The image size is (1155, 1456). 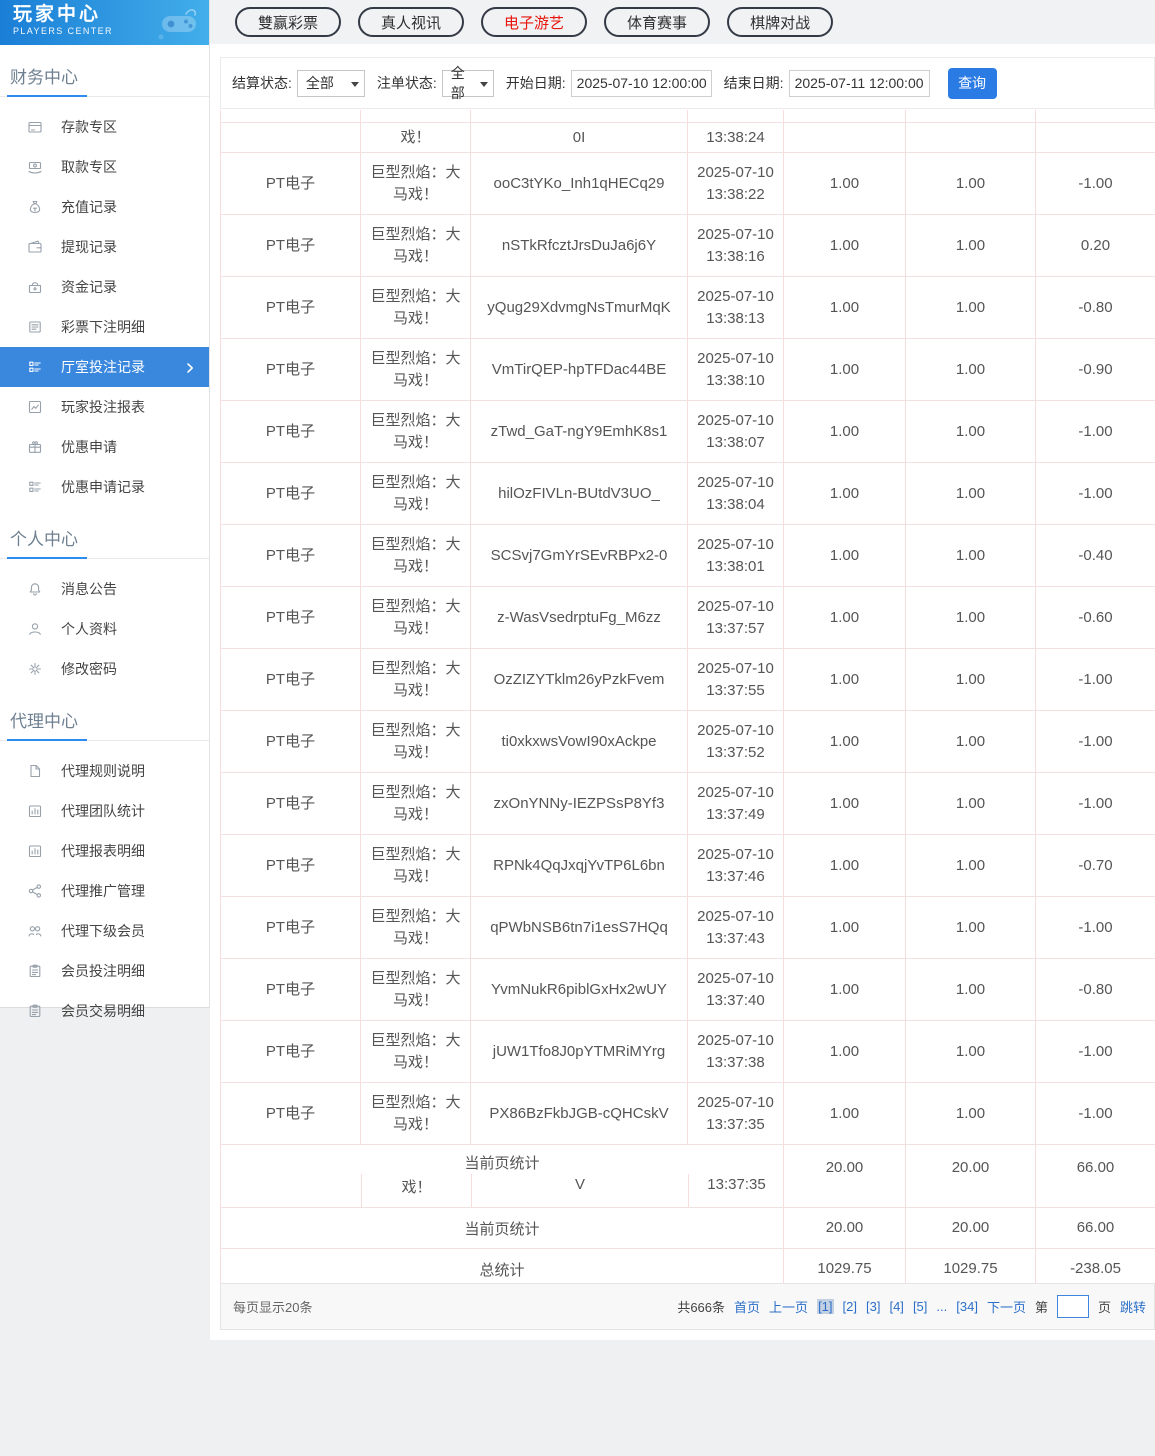 What do you see at coordinates (35, 811) in the screenshot?
I see `framed-chart-icon` at bounding box center [35, 811].